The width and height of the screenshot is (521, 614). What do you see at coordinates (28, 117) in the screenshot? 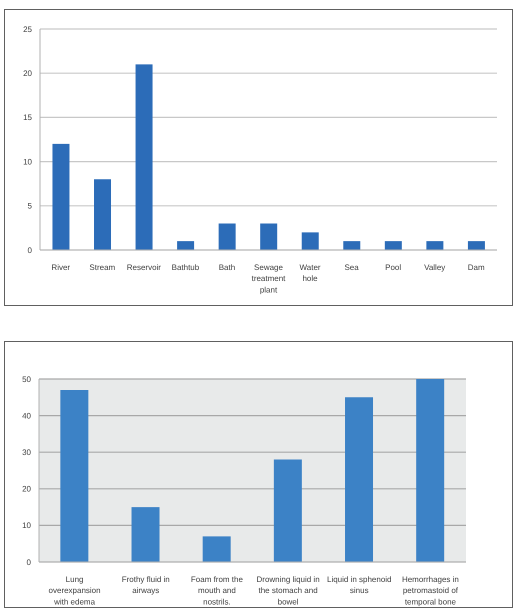
I see `y-tick-label: 15` at bounding box center [28, 117].